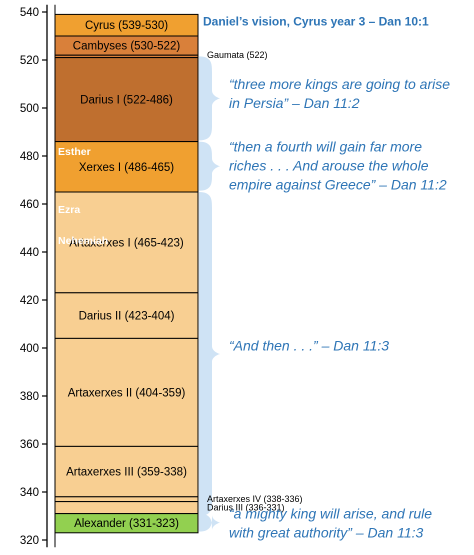  Describe the element at coordinates (127, 47) in the screenshot. I see `reign-label: Cambyses (530-522)` at that location.